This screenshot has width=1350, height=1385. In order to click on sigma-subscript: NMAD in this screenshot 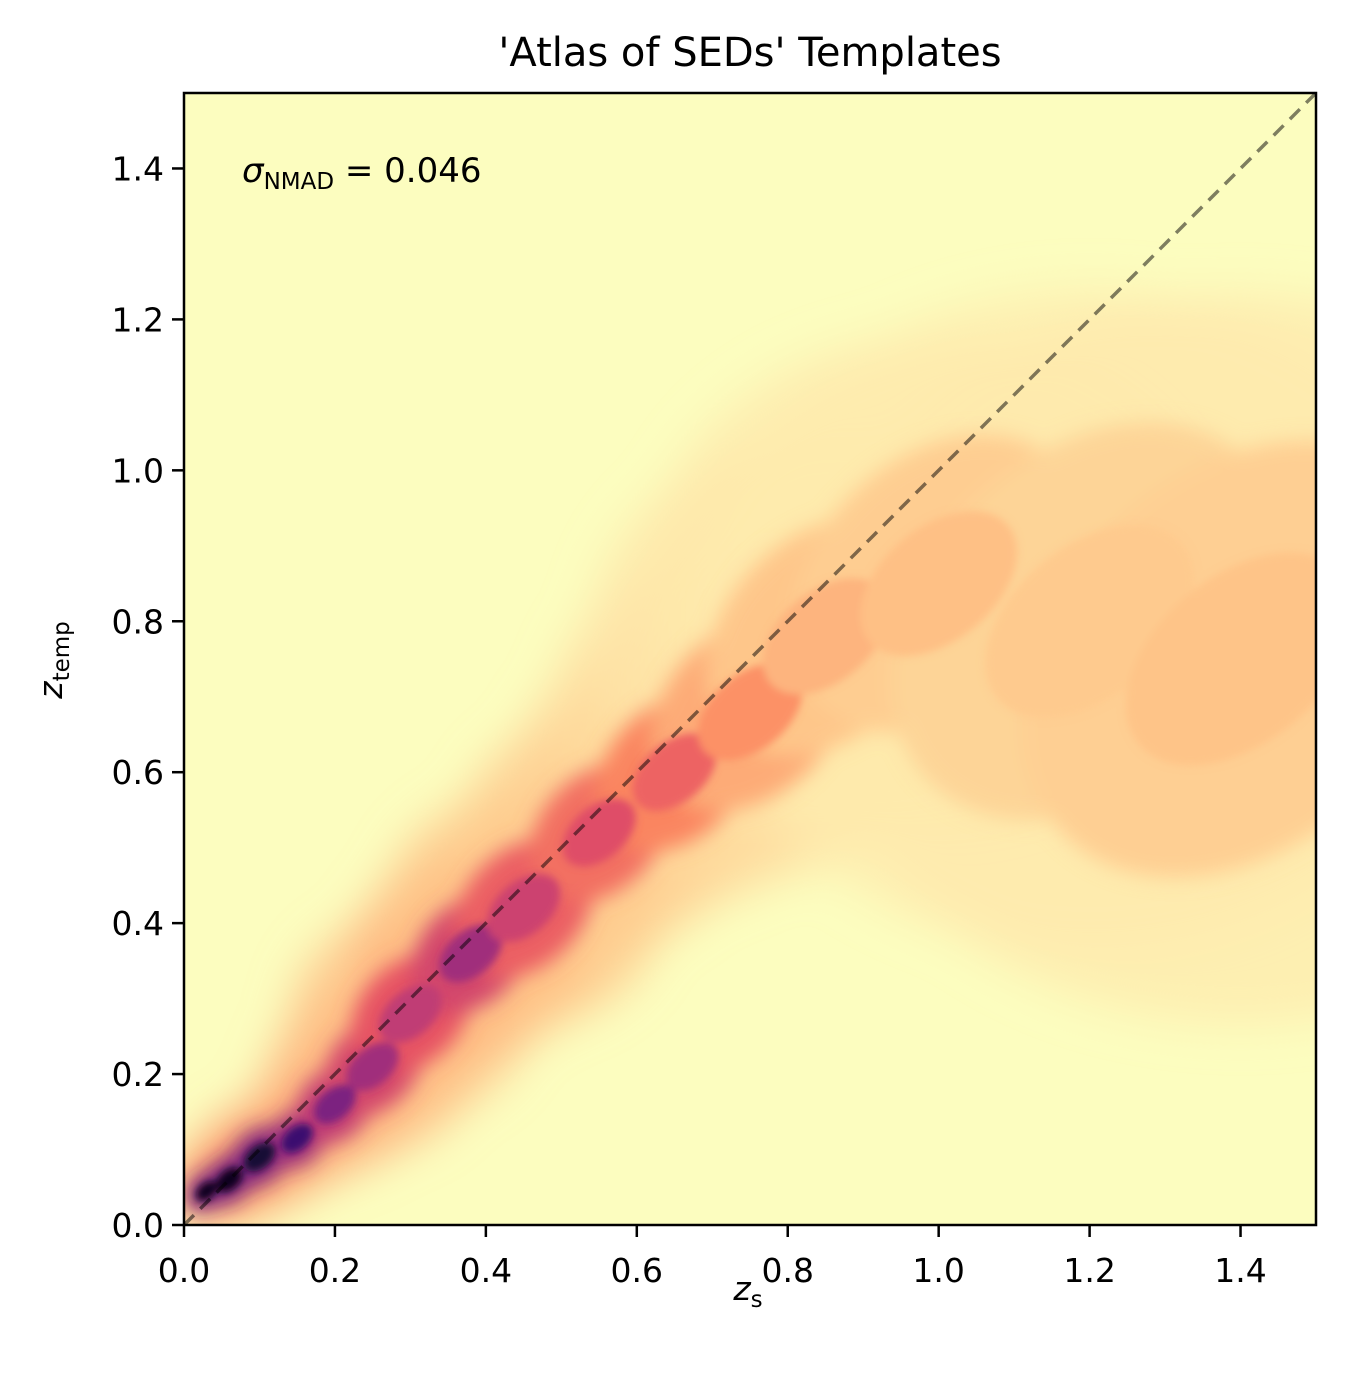, I will do `click(299, 182)`.